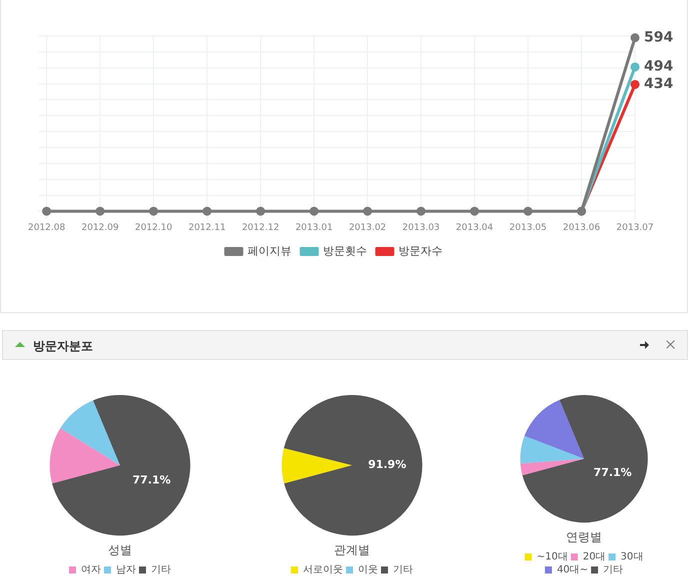 The image size is (700, 588). Describe the element at coordinates (367, 227) in the screenshot. I see `x-tick-label: 2013.02` at that location.